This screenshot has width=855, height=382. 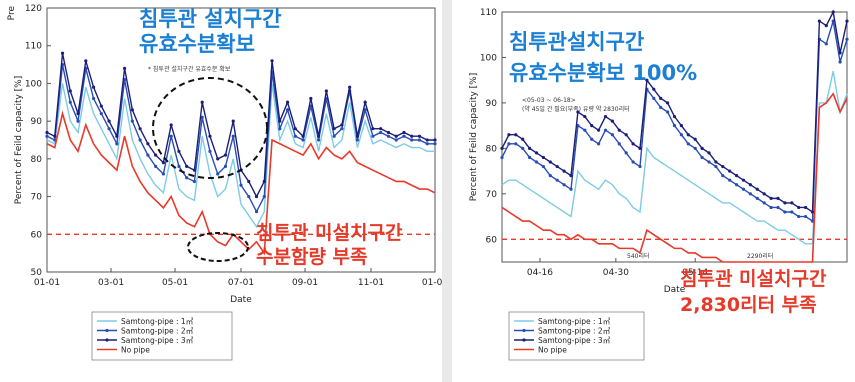 What do you see at coordinates (197, 44) in the screenshot?
I see `annotation-blue-line2: 유효수분확보` at bounding box center [197, 44].